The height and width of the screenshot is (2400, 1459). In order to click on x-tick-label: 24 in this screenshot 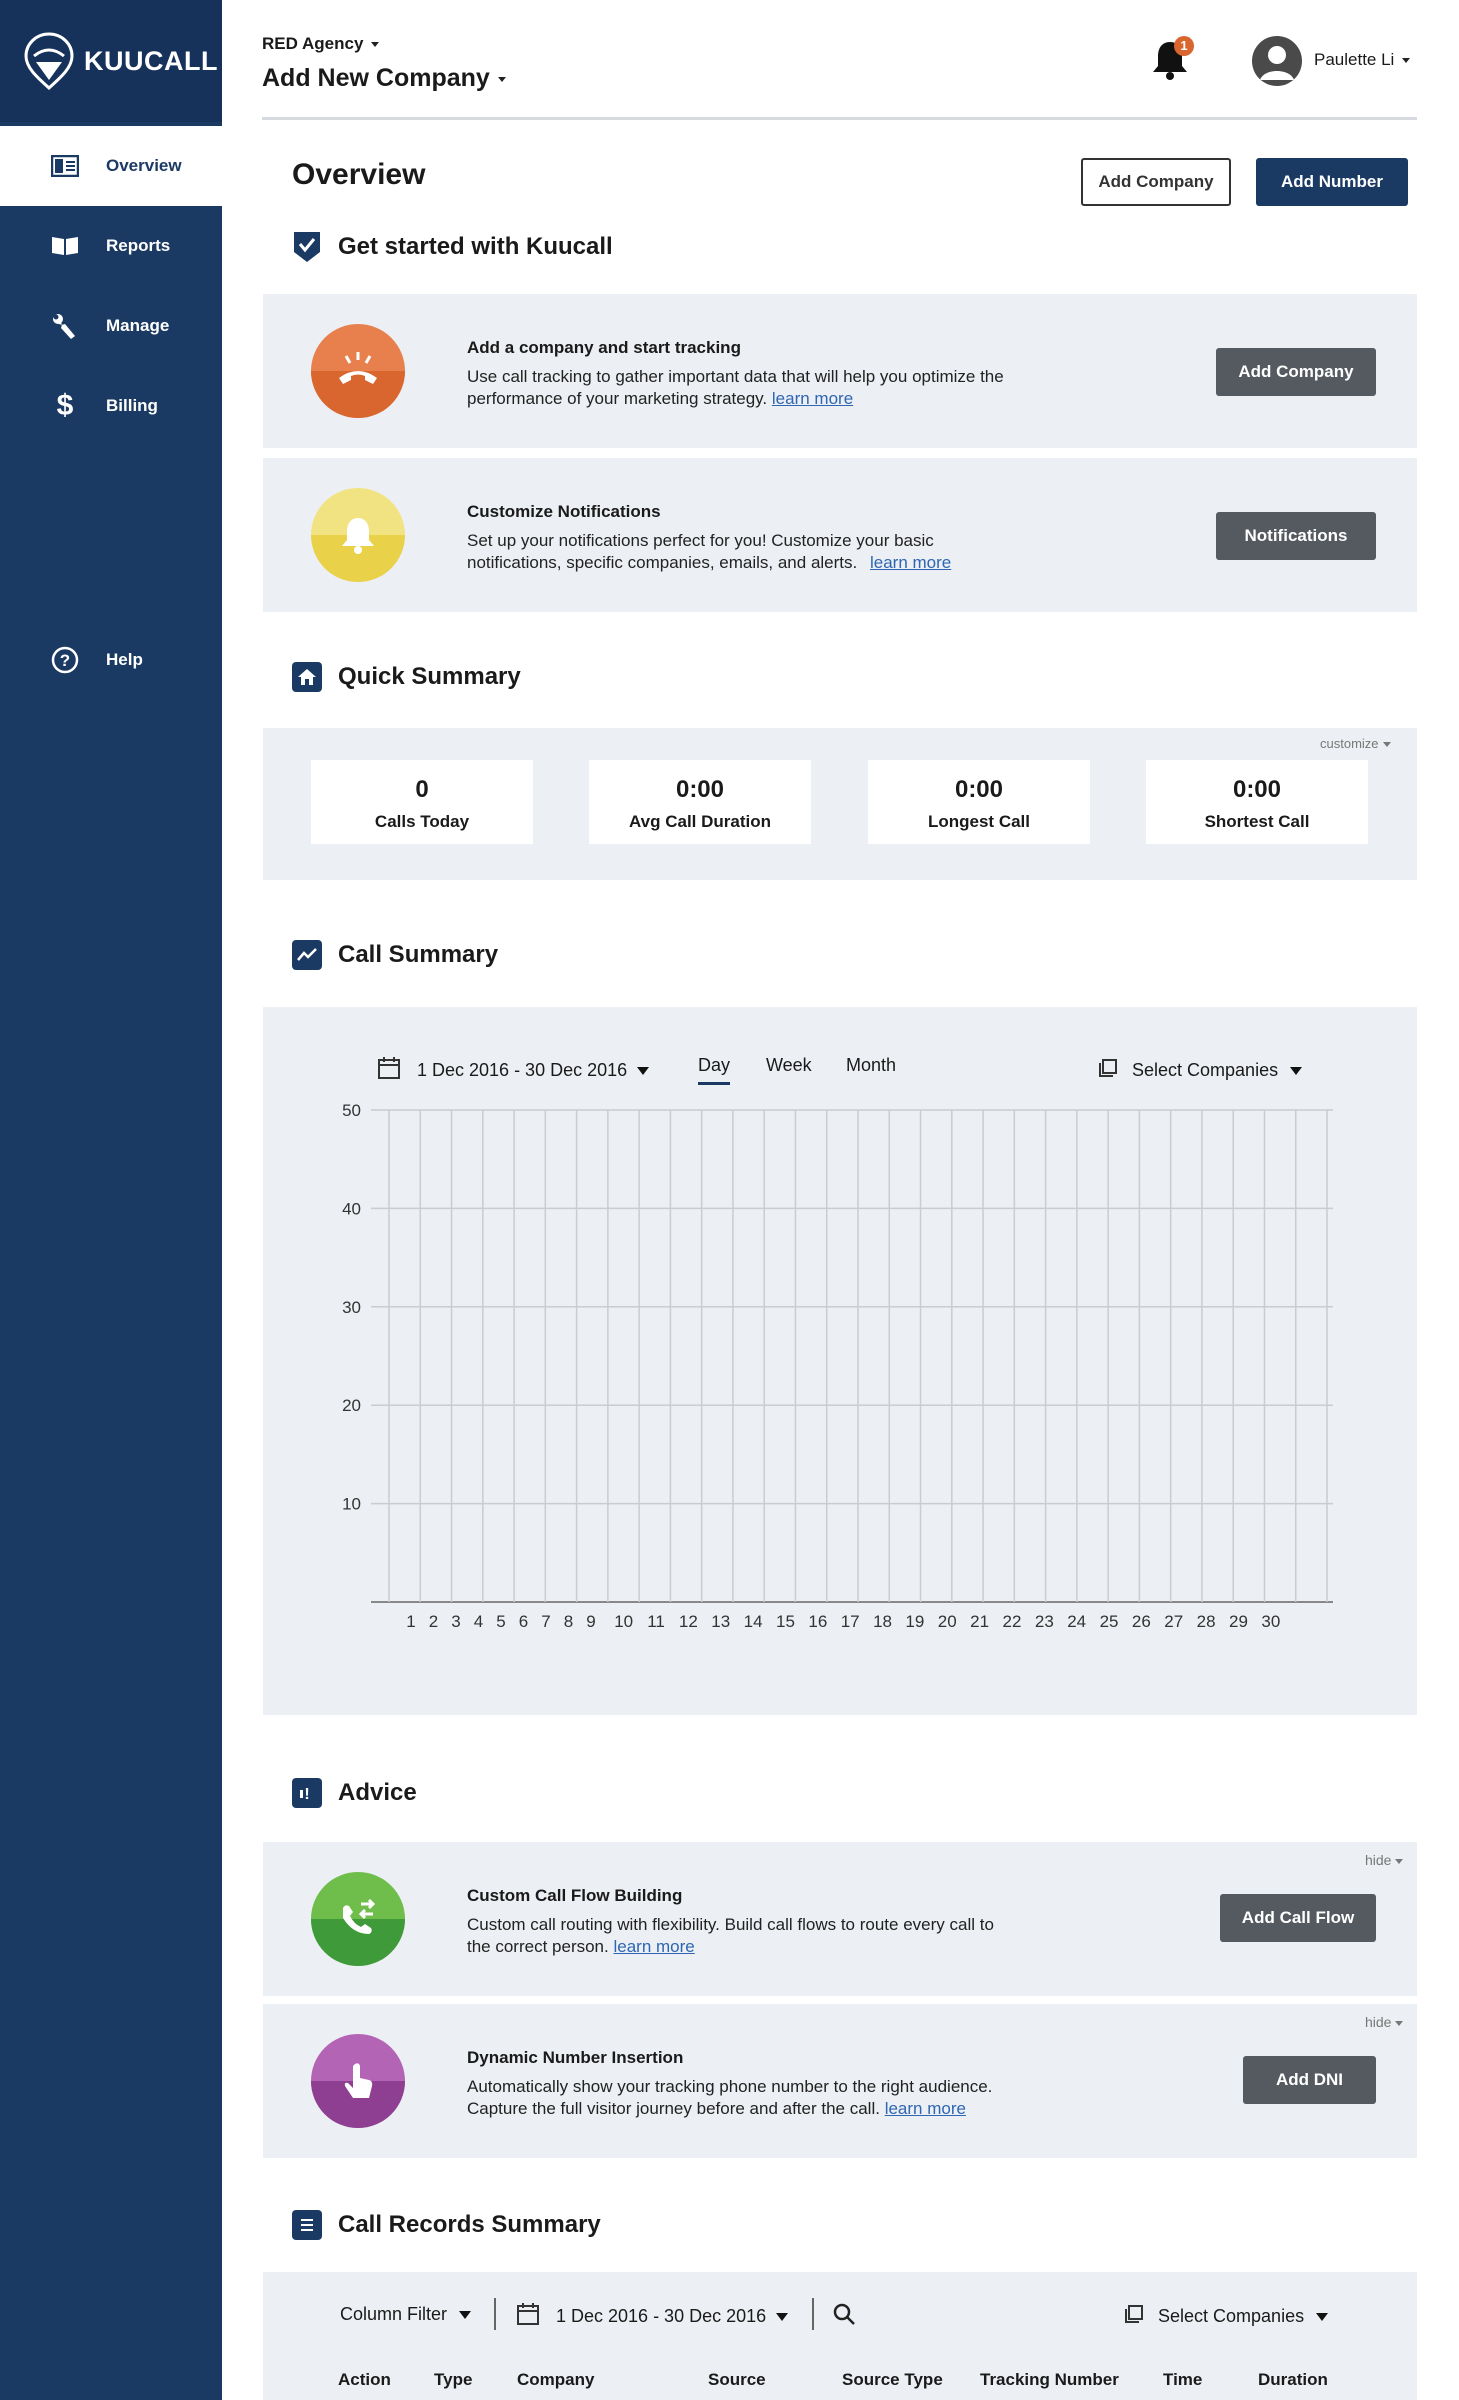, I will do `click(1076, 1621)`.